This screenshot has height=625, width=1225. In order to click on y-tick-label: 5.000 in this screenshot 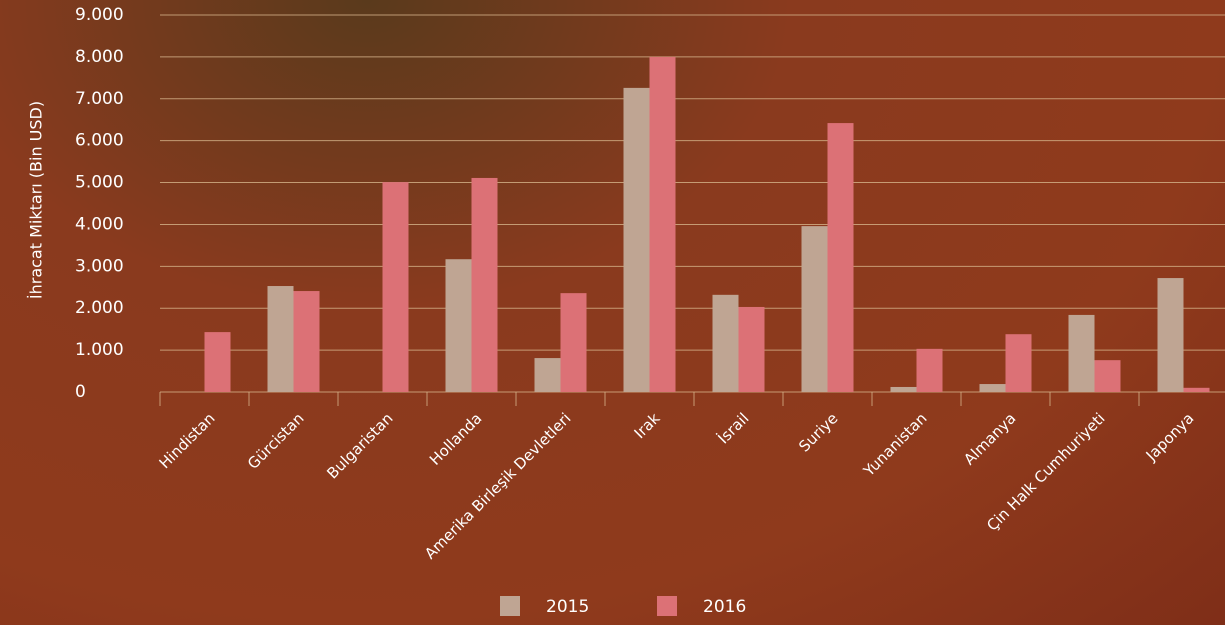, I will do `click(99, 183)`.